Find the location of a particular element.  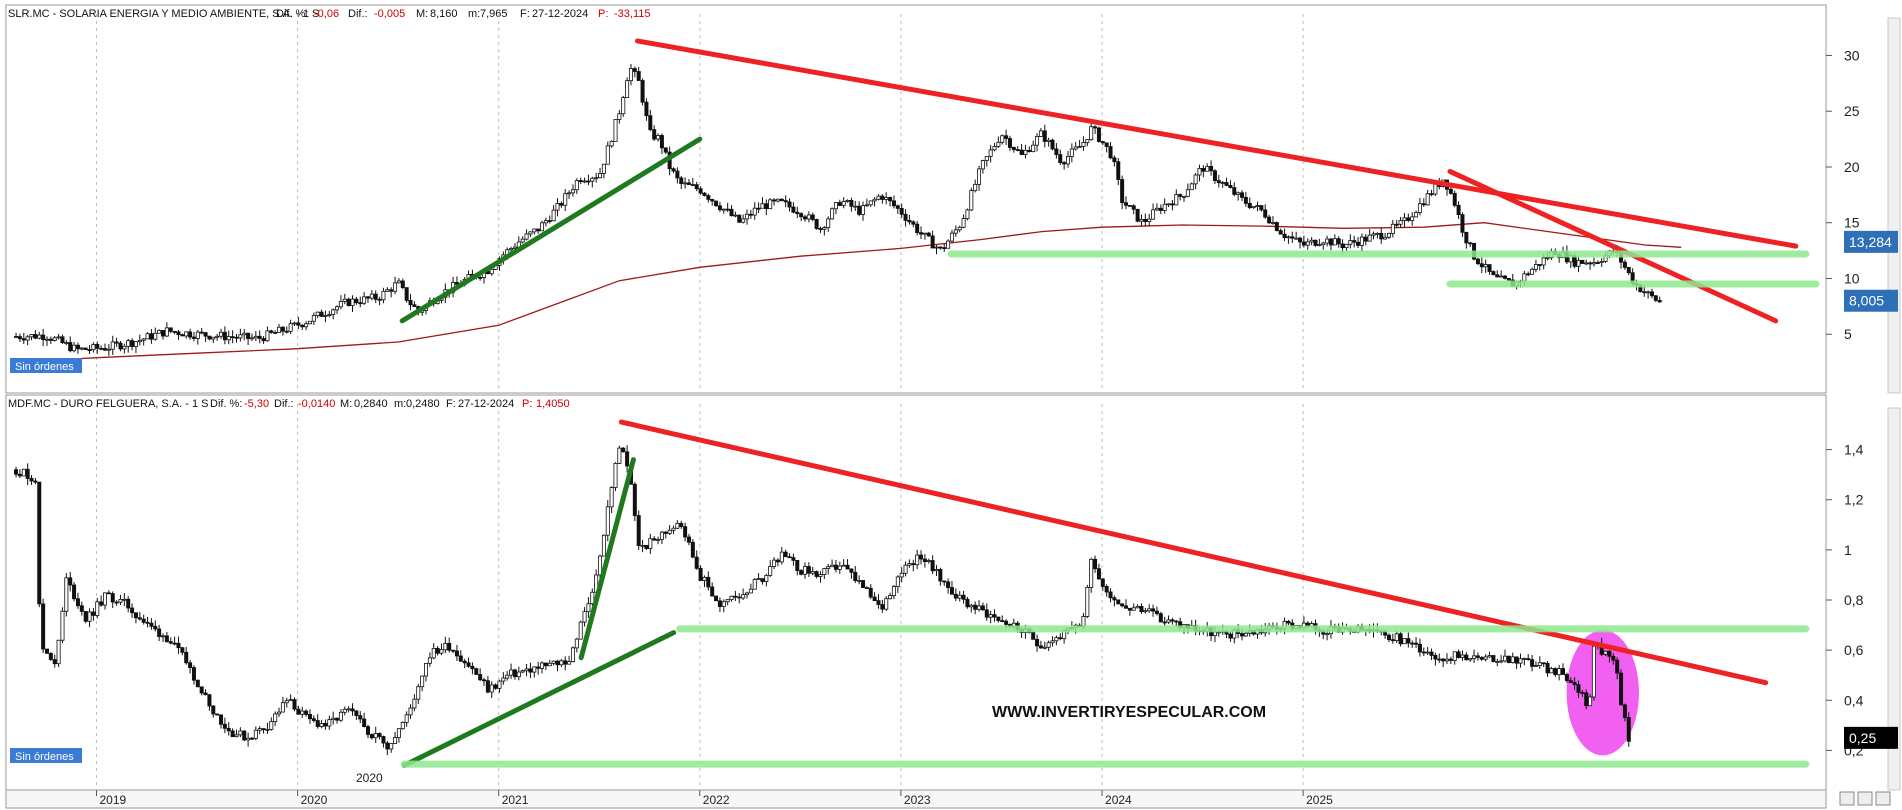

top-scrollbar is located at coordinates (1894, 205).